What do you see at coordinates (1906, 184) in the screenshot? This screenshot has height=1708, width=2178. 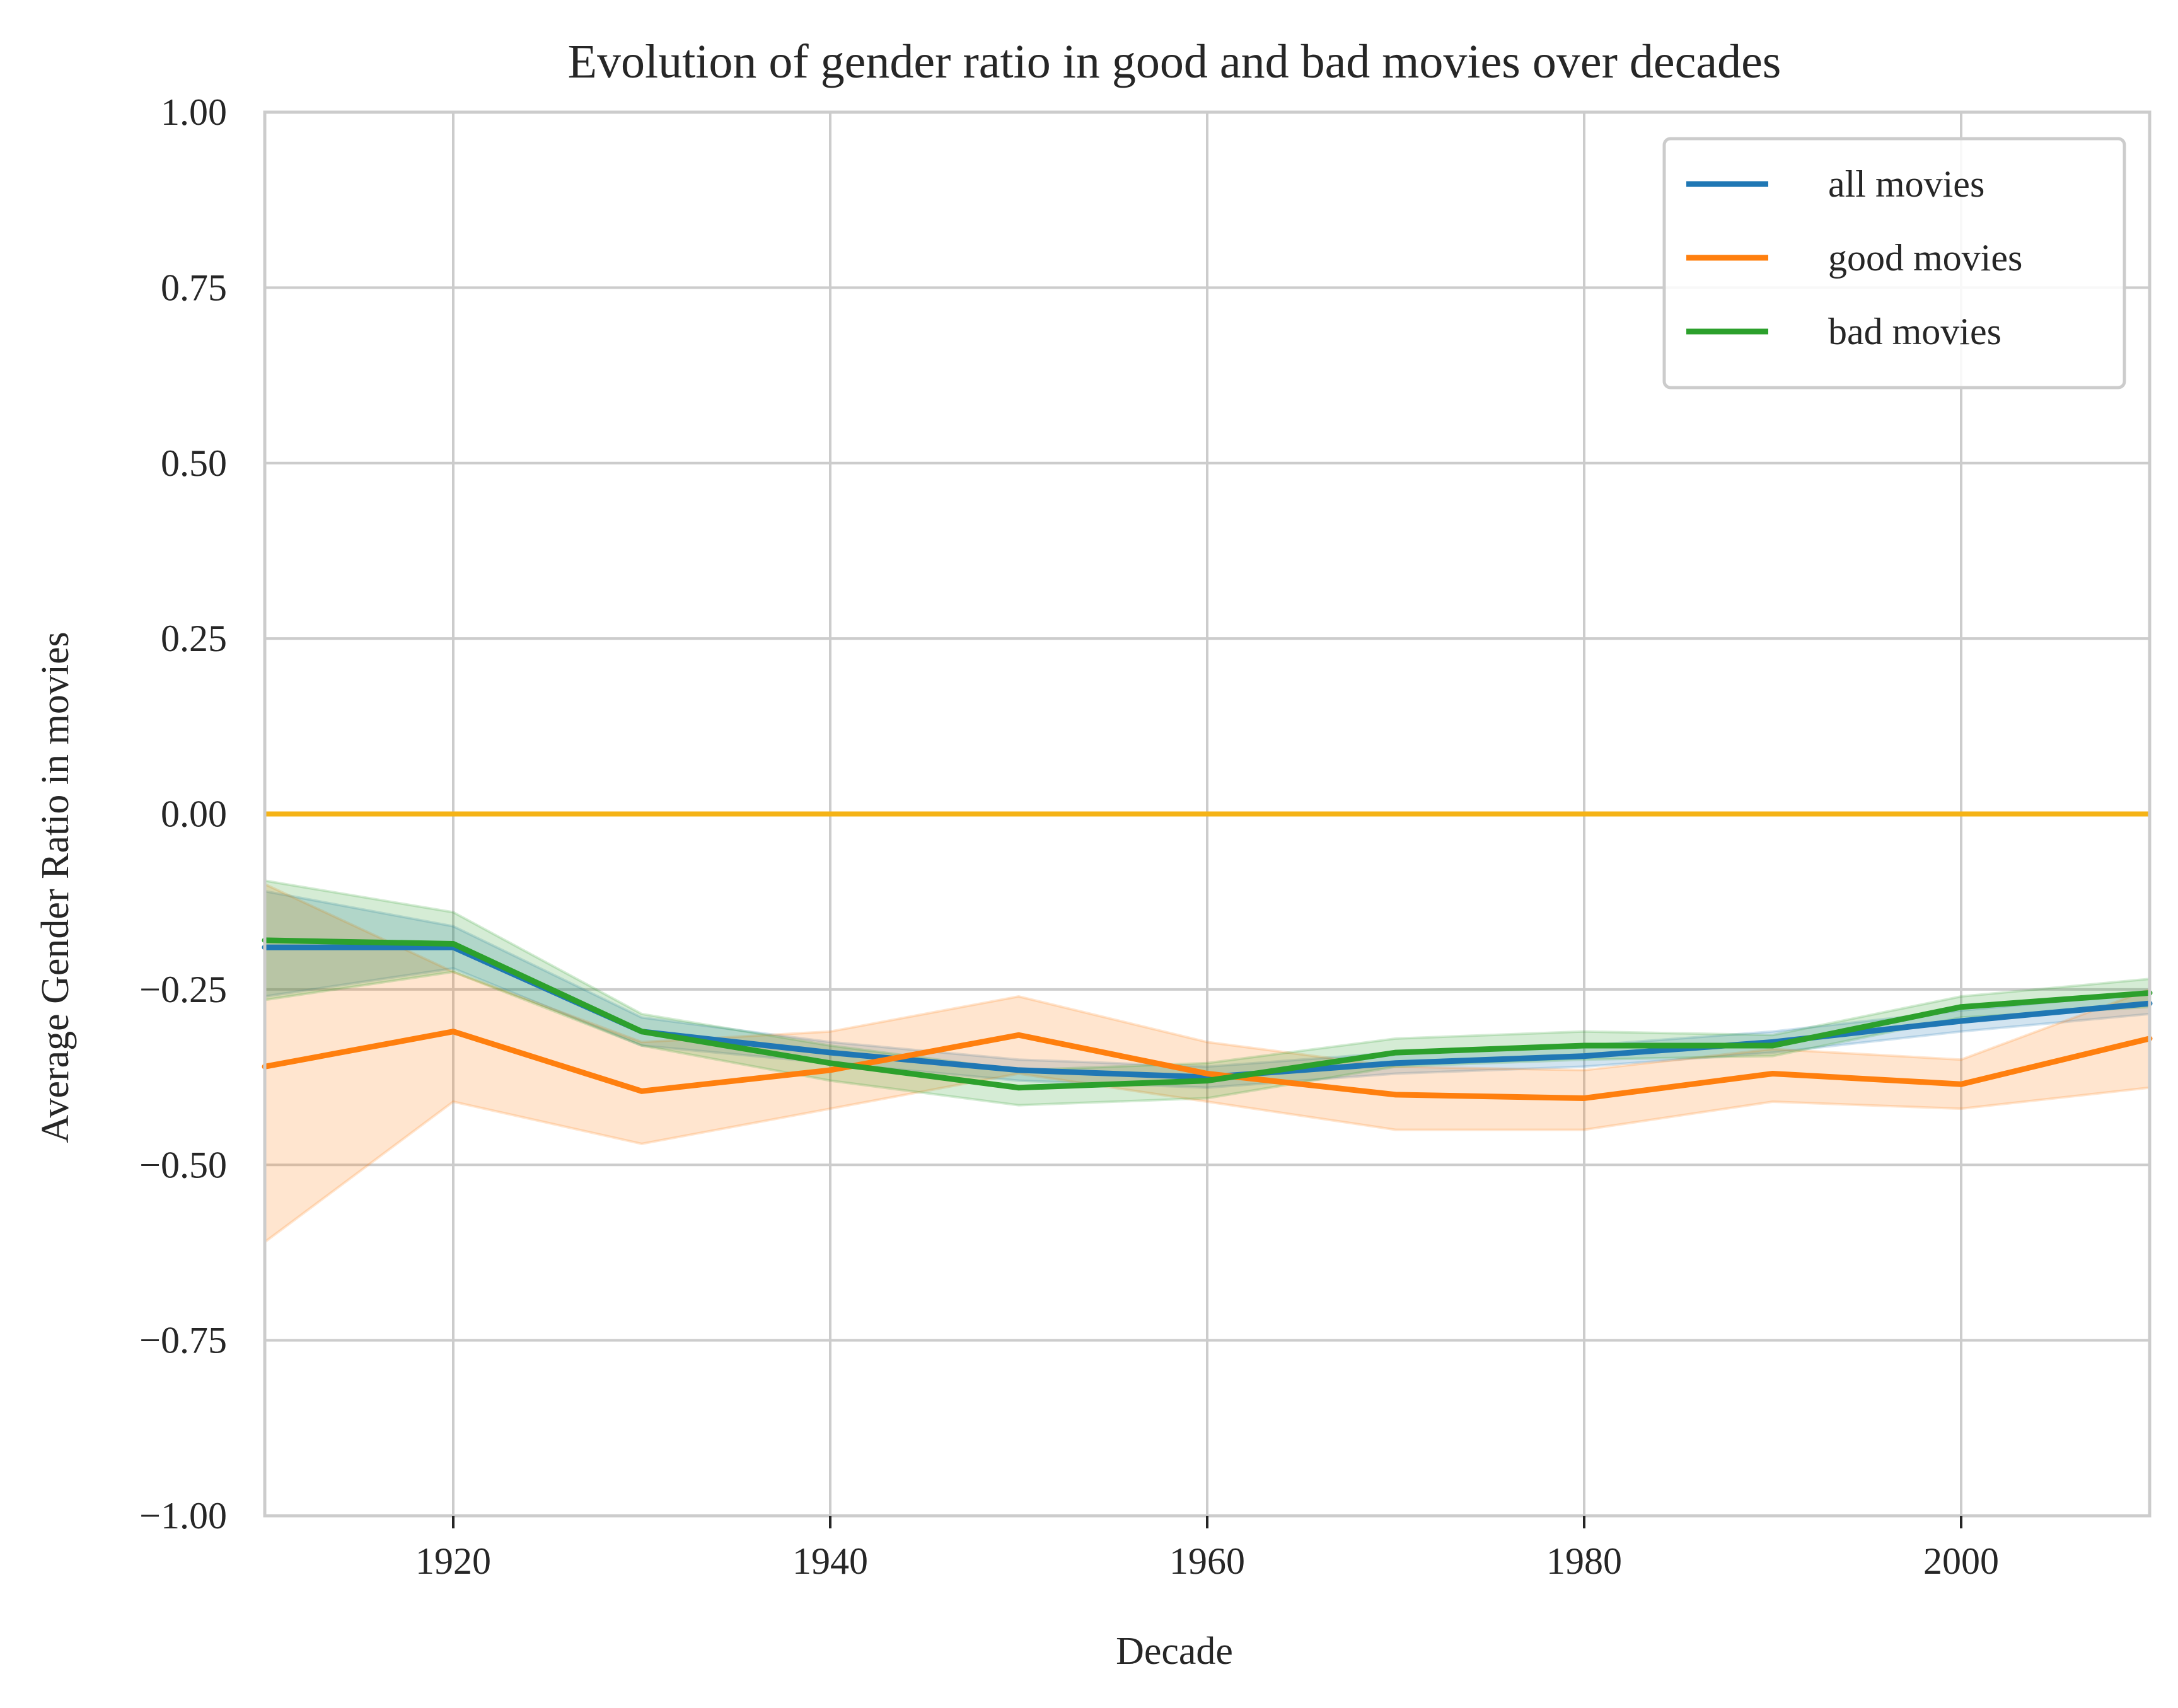 I see `legend-label-all-movies: all movies` at bounding box center [1906, 184].